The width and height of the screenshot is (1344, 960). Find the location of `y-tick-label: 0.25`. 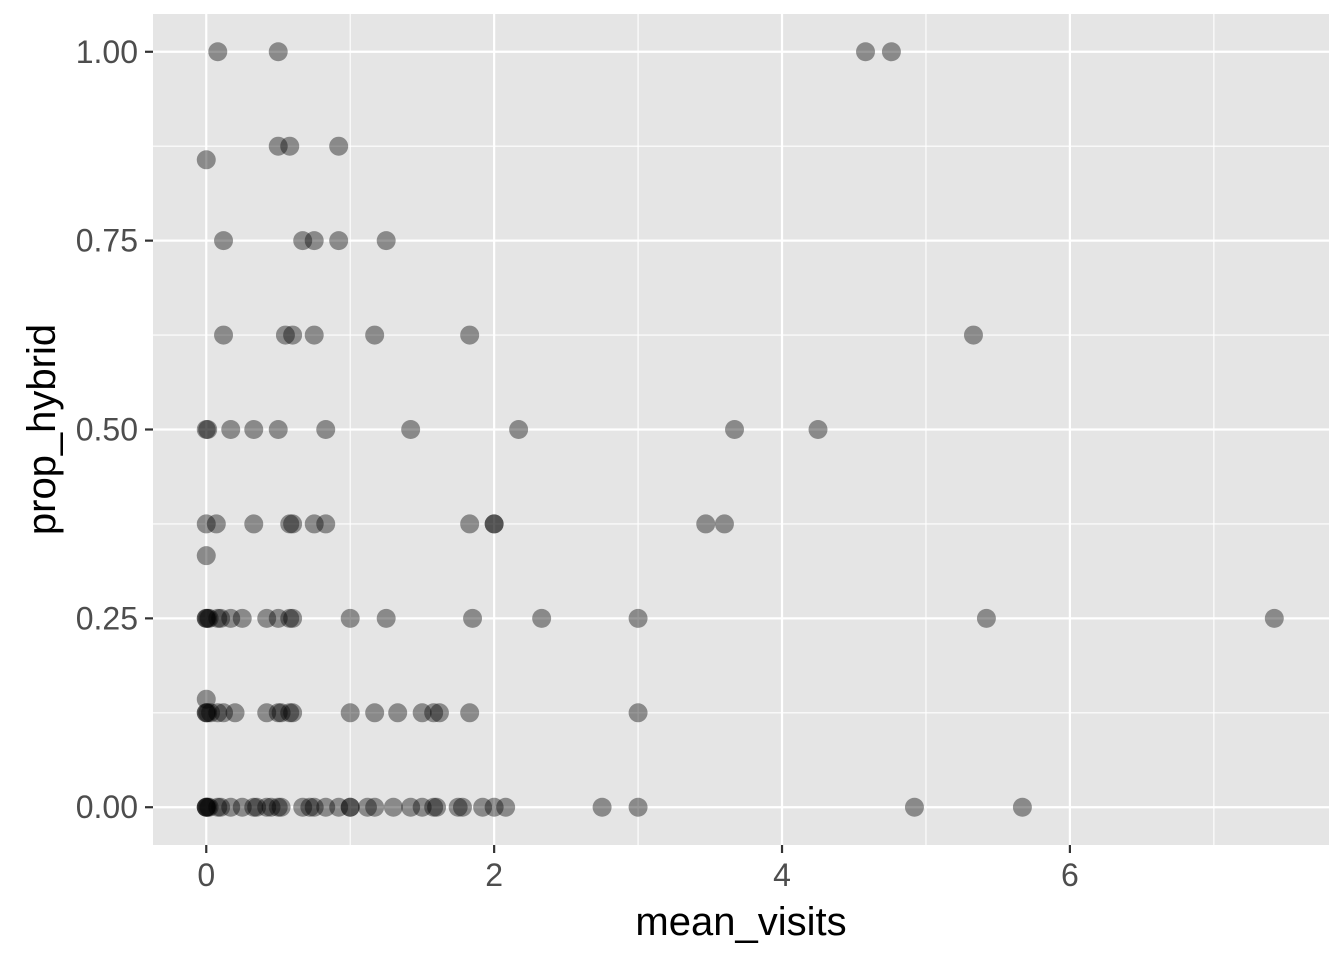

y-tick-label: 0.25 is located at coordinates (107, 618).